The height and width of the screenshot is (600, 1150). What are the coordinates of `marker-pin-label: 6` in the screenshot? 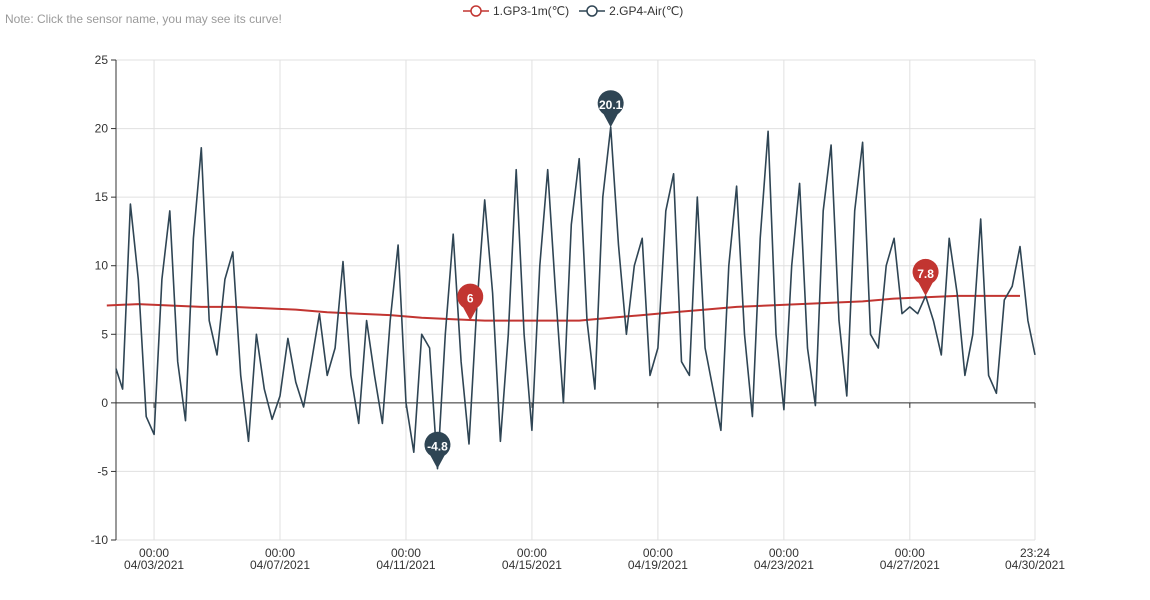 It's located at (470, 299).